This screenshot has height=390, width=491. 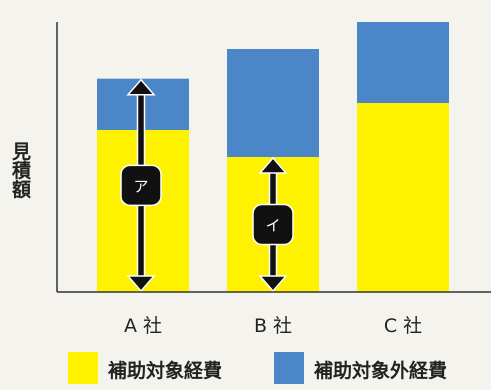 I want to click on legend-item-0: 補助対象経費, so click(x=145, y=368).